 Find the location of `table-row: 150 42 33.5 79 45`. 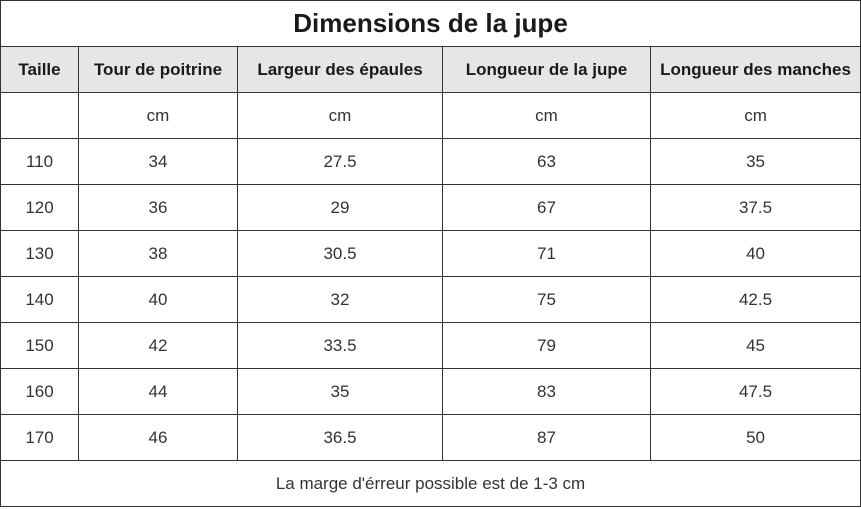

table-row: 150 42 33.5 79 45 is located at coordinates (430, 345).